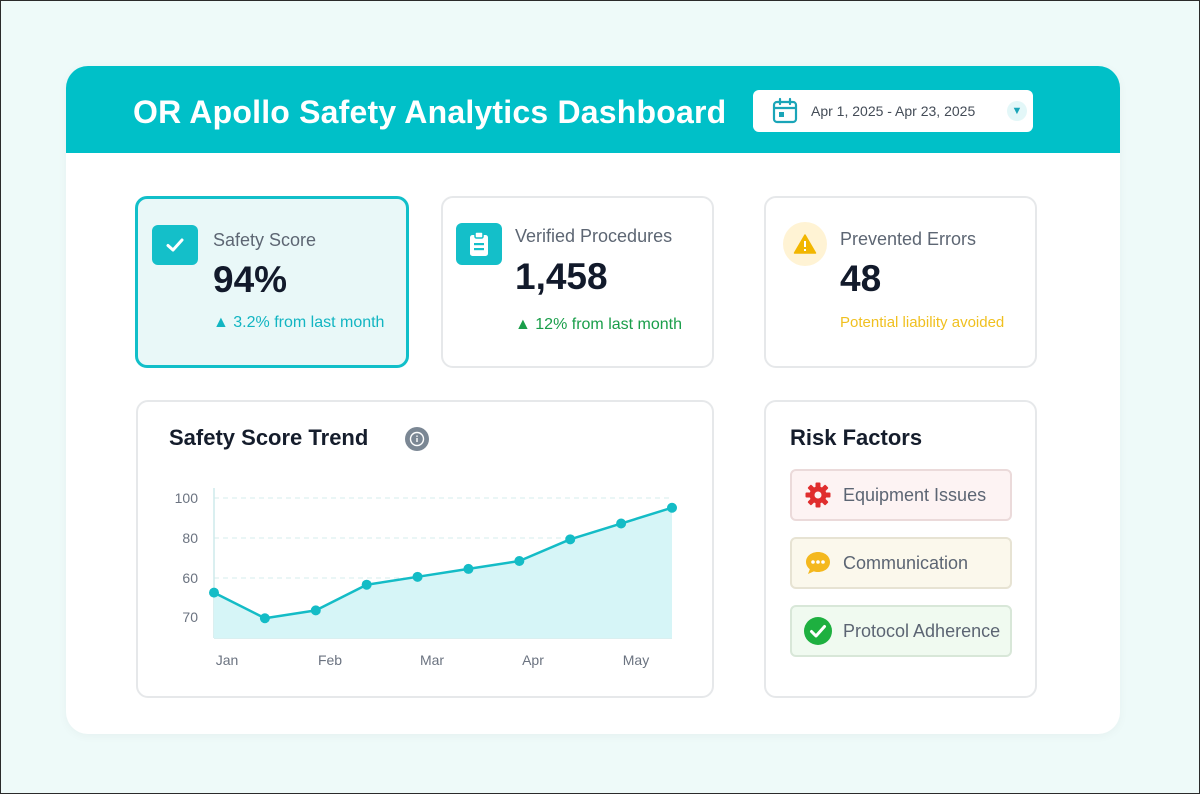  What do you see at coordinates (187, 498) in the screenshot?
I see `y-tick-label: 100` at bounding box center [187, 498].